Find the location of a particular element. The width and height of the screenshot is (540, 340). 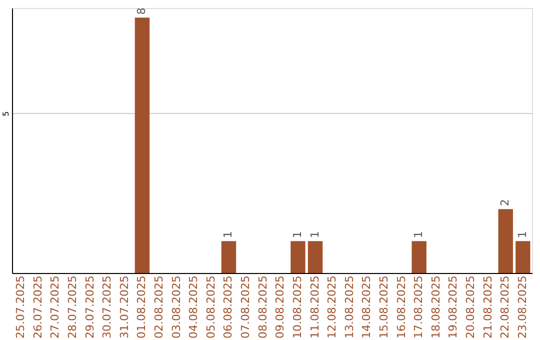

x-tick-label: 02.08.2025 is located at coordinates (159, 307).